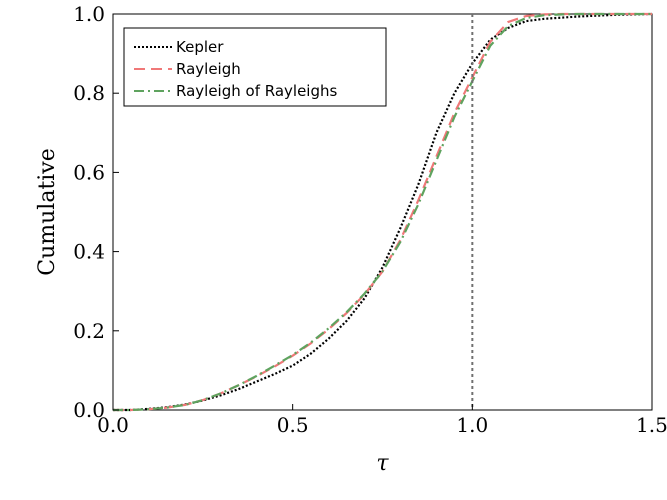  Describe the element at coordinates (89, 331) in the screenshot. I see `y-tick-label: 0.2` at that location.